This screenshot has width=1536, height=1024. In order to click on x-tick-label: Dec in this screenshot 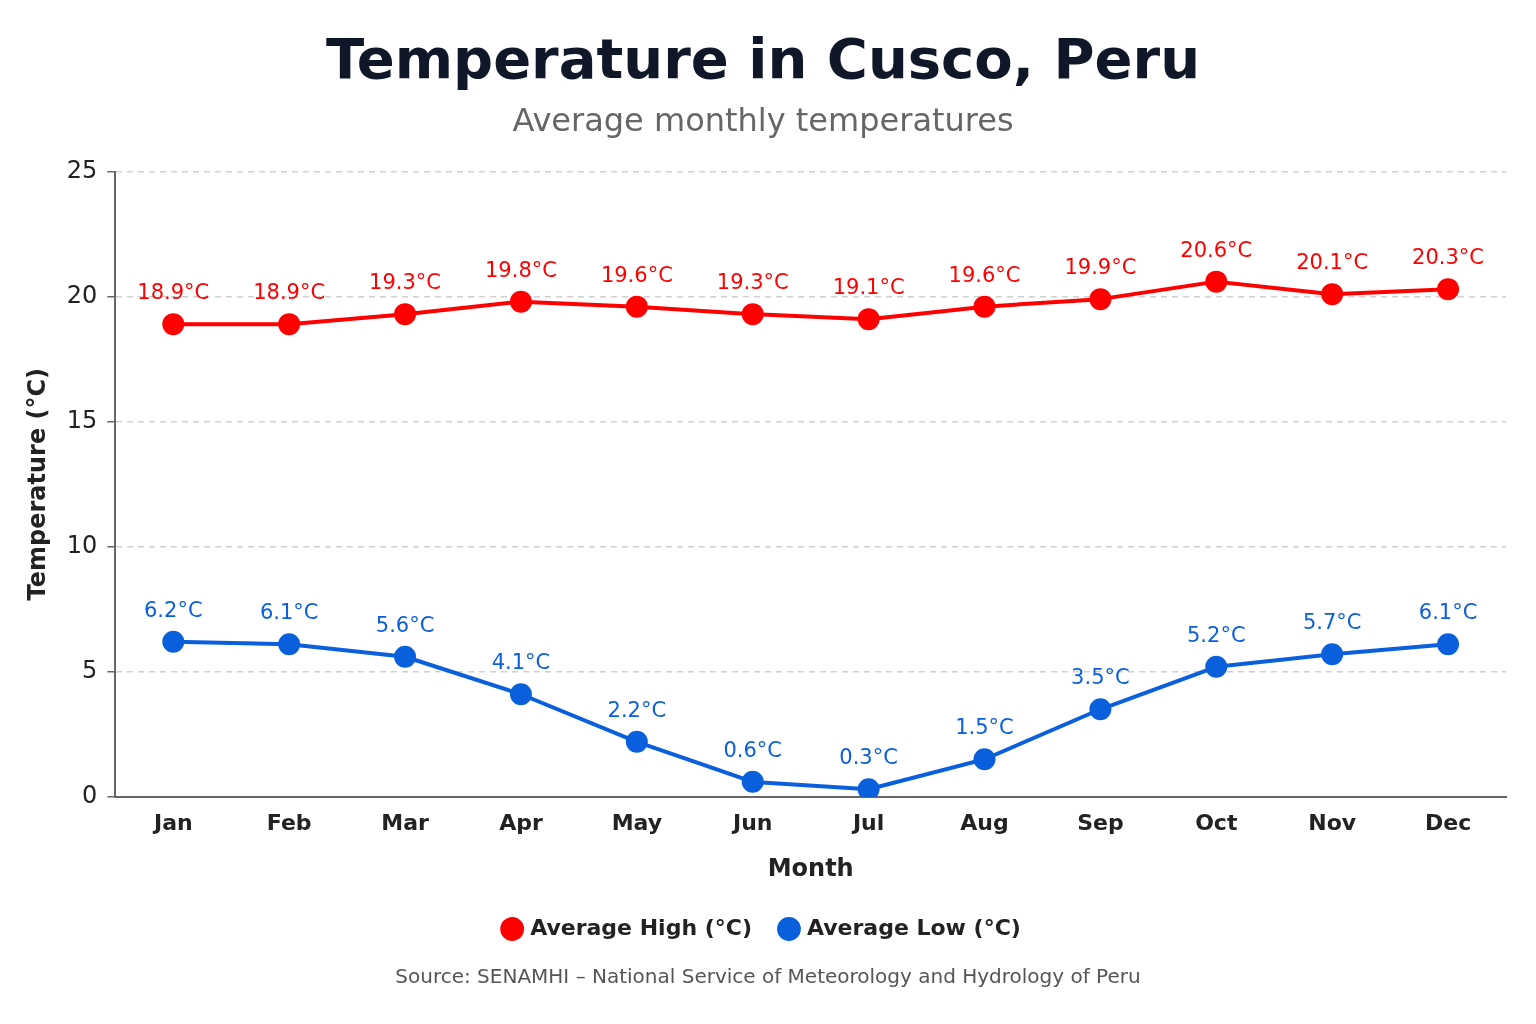, I will do `click(1448, 822)`.